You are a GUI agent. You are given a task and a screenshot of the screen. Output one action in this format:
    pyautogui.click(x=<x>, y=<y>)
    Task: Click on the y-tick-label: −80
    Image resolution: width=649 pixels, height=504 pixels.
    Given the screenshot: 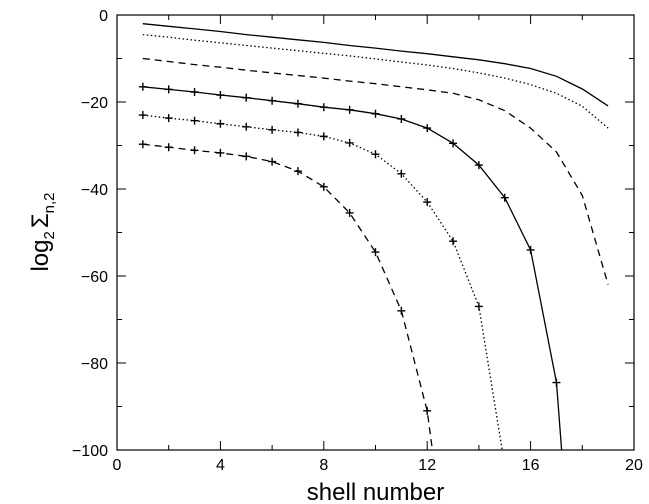 What is the action you would take?
    pyautogui.click(x=94, y=364)
    